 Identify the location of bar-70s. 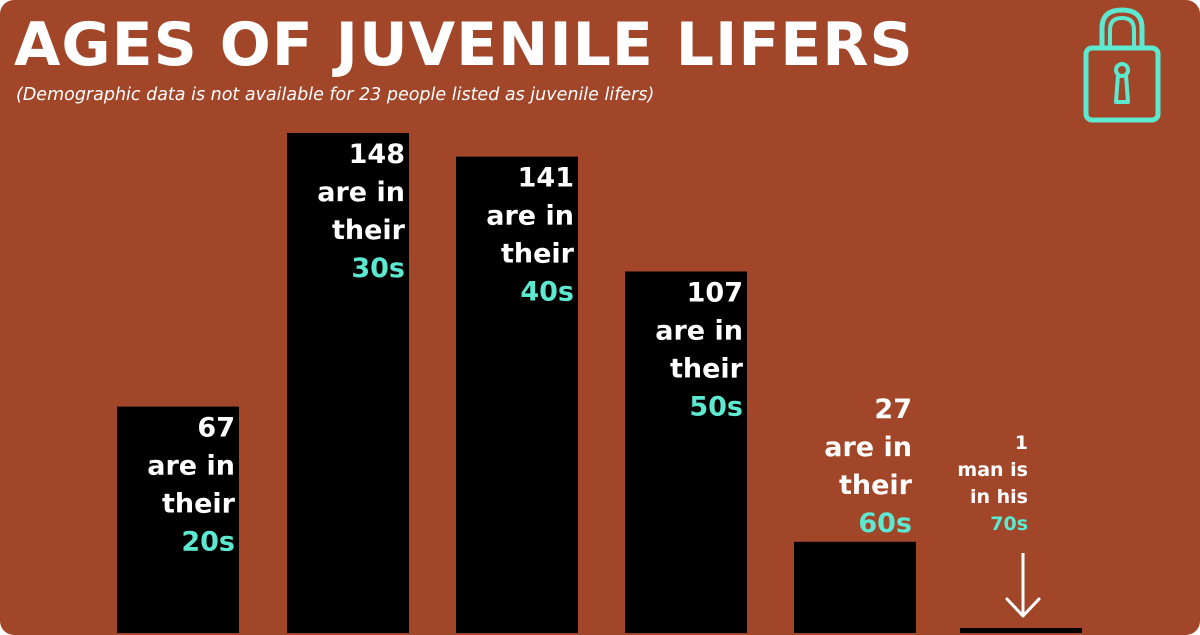
(1021, 630).